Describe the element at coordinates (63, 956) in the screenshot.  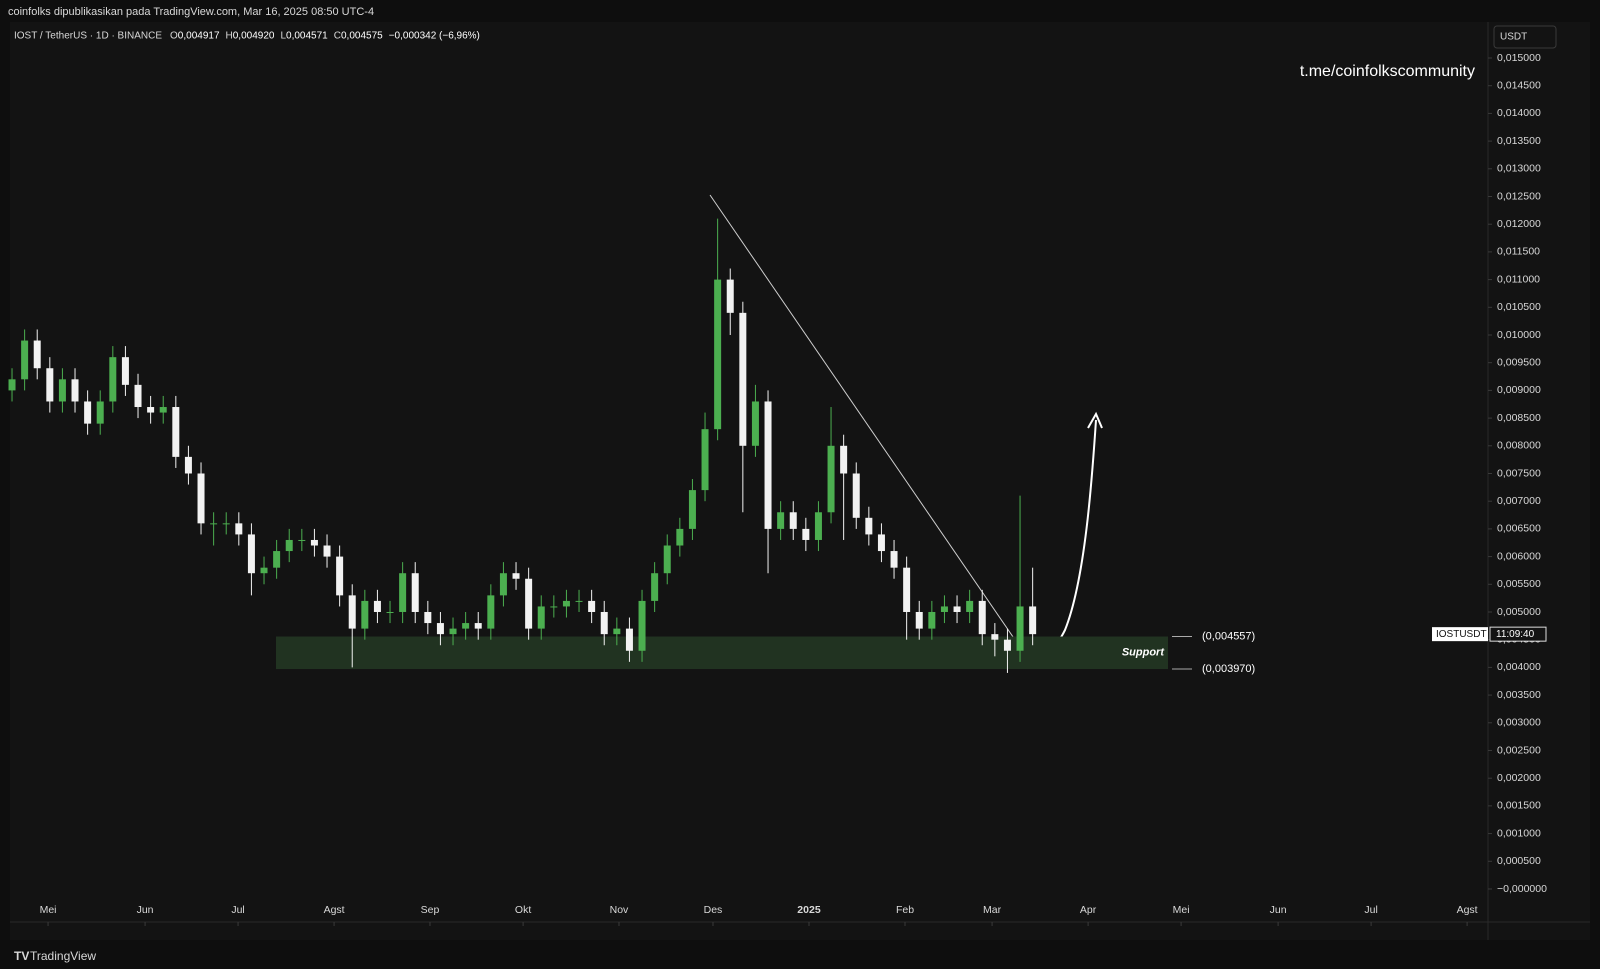
I see `footer-brand: TradingView` at that location.